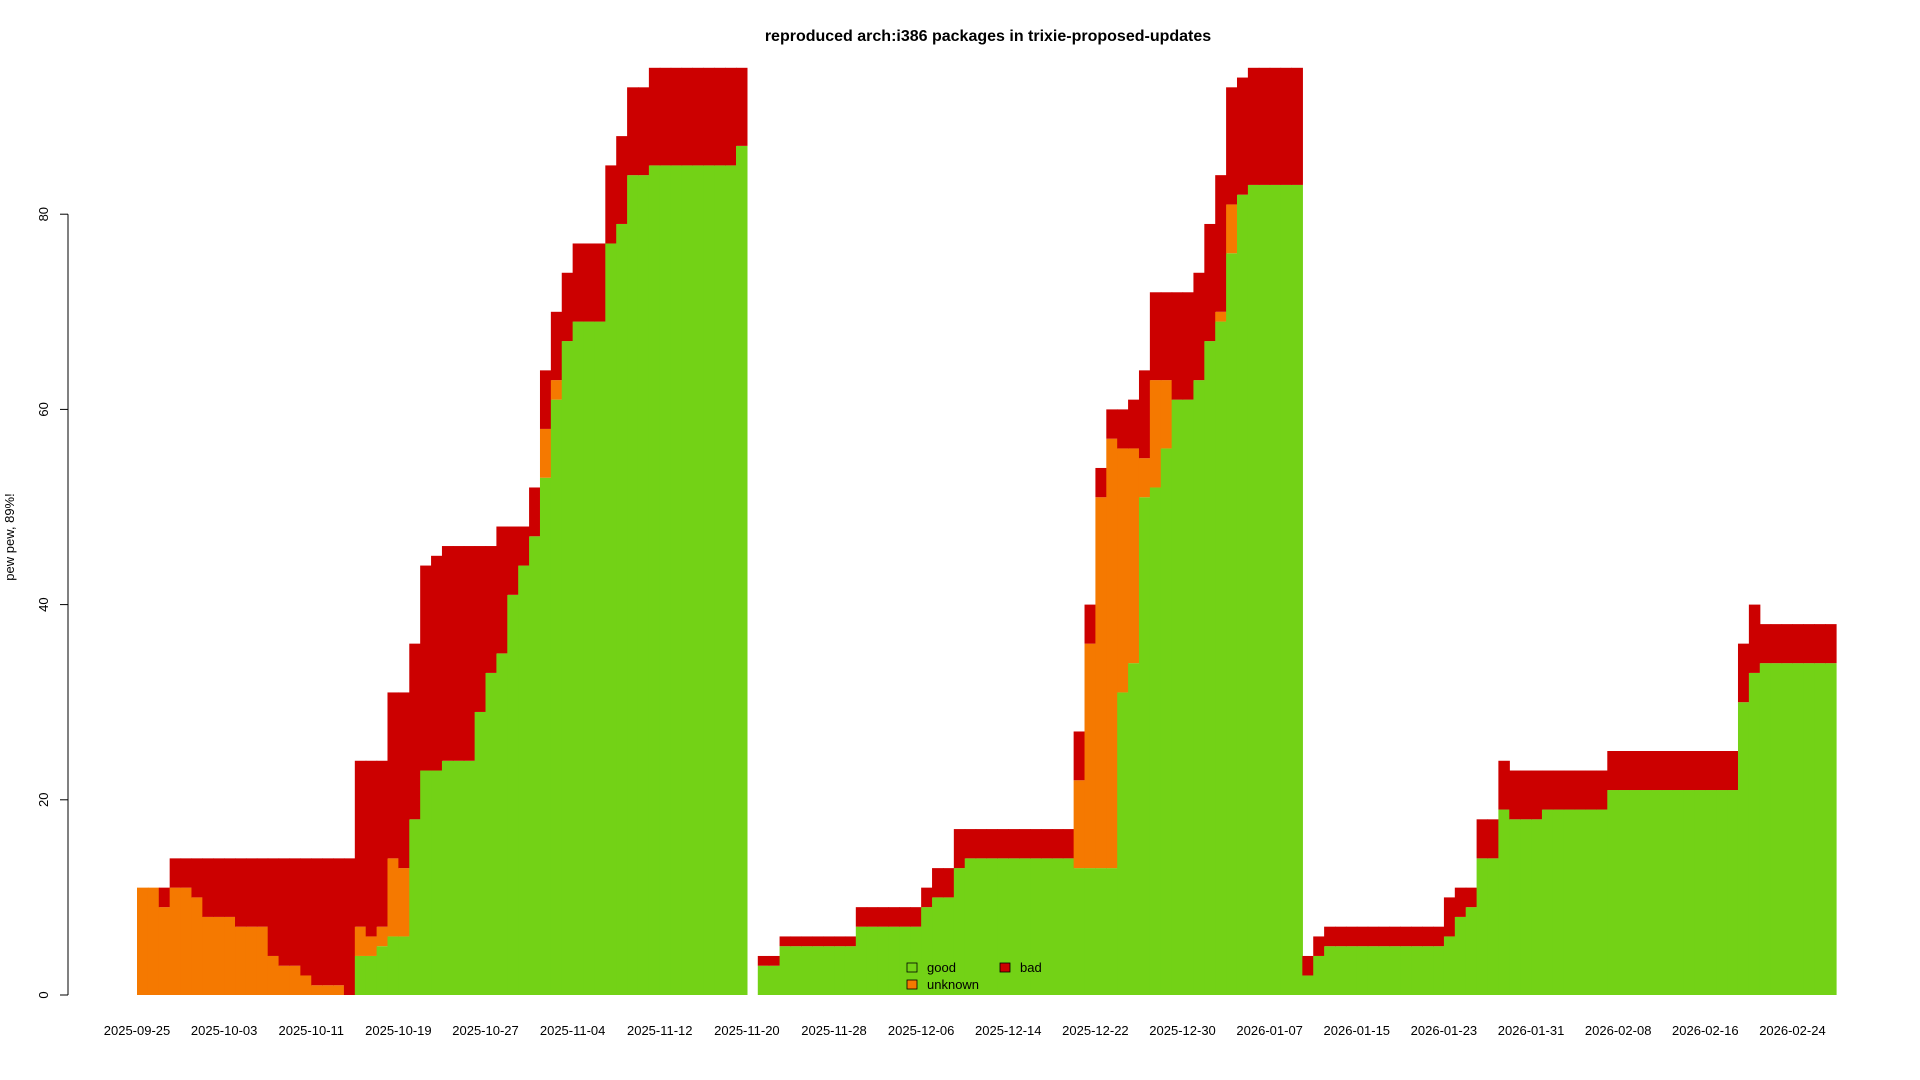 The width and height of the screenshot is (1920, 1080). I want to click on x-tick-label: 2025-11-12, so click(660, 1030).